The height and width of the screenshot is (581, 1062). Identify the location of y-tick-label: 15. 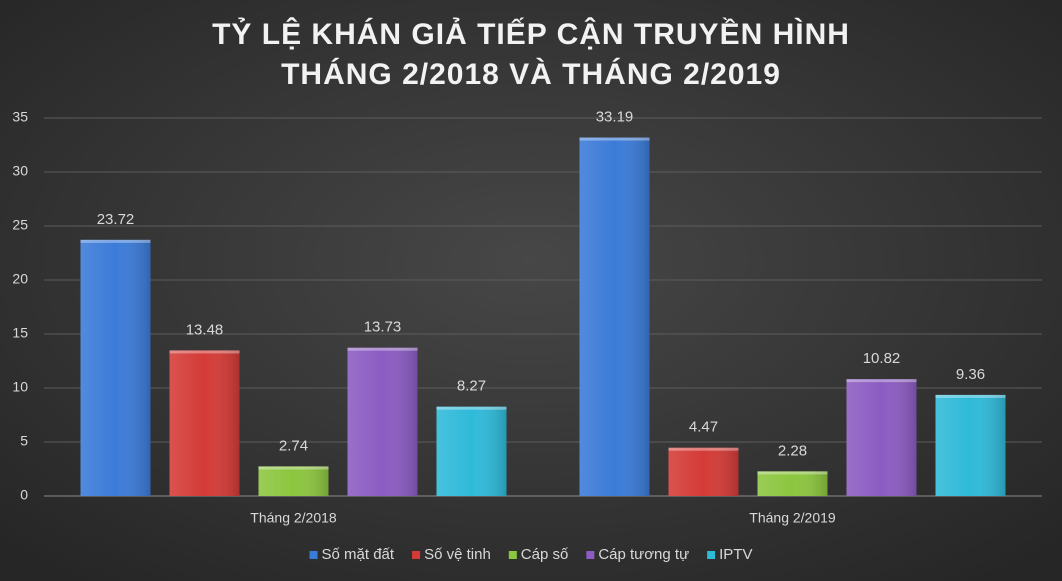
(20, 333).